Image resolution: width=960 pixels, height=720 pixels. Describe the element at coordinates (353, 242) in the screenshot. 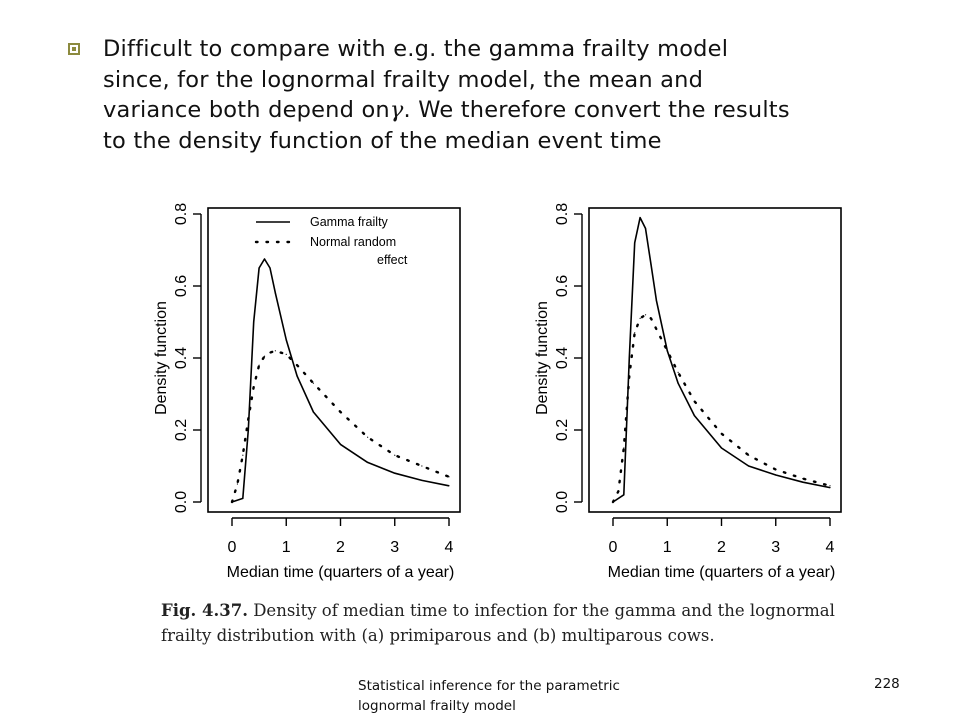

I see `legend-label: Normal random` at that location.